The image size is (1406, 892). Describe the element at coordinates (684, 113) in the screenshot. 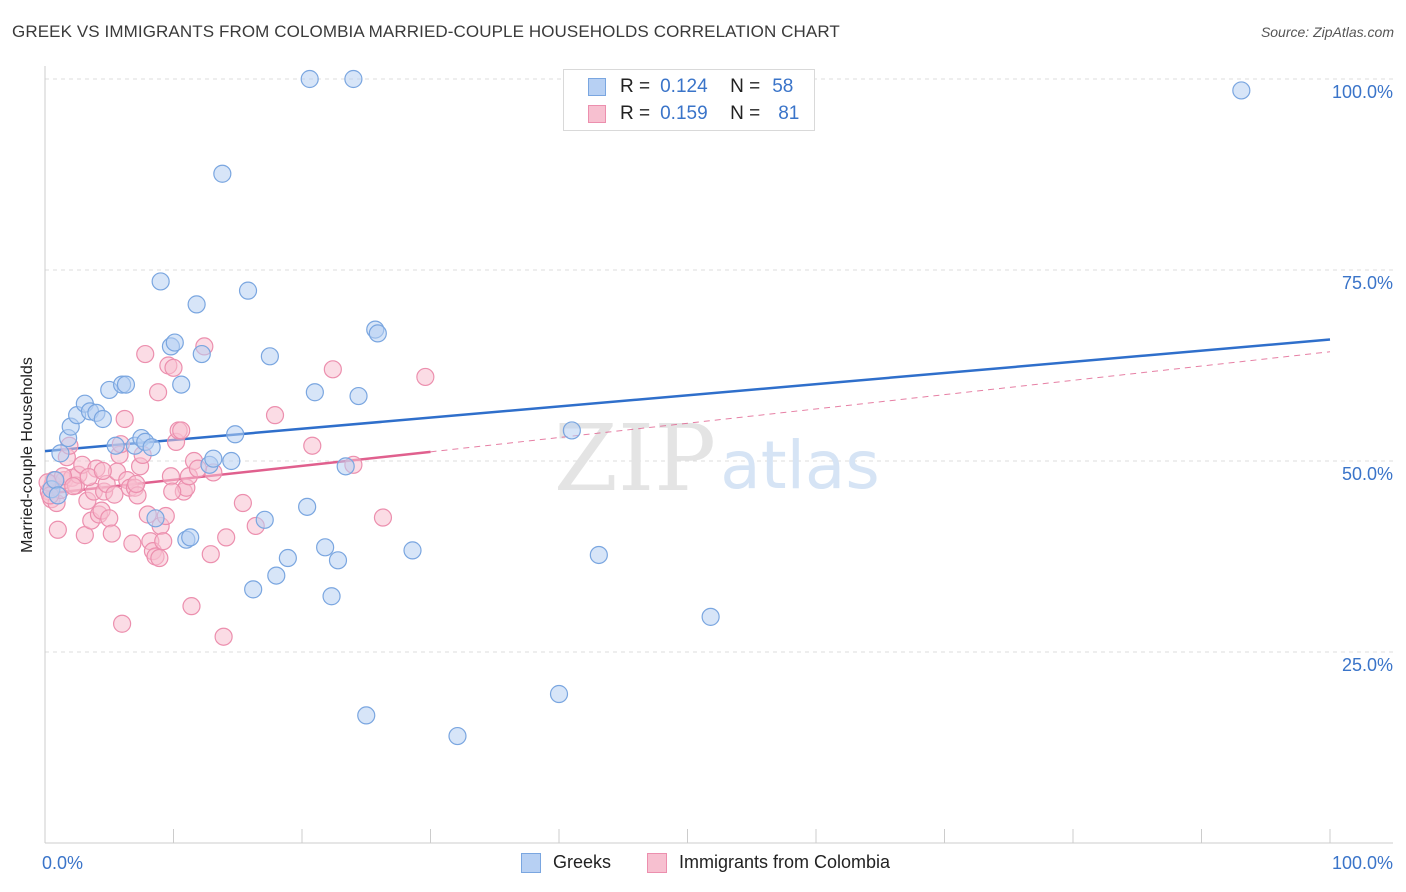

I see `r-value: 0.159` at that location.